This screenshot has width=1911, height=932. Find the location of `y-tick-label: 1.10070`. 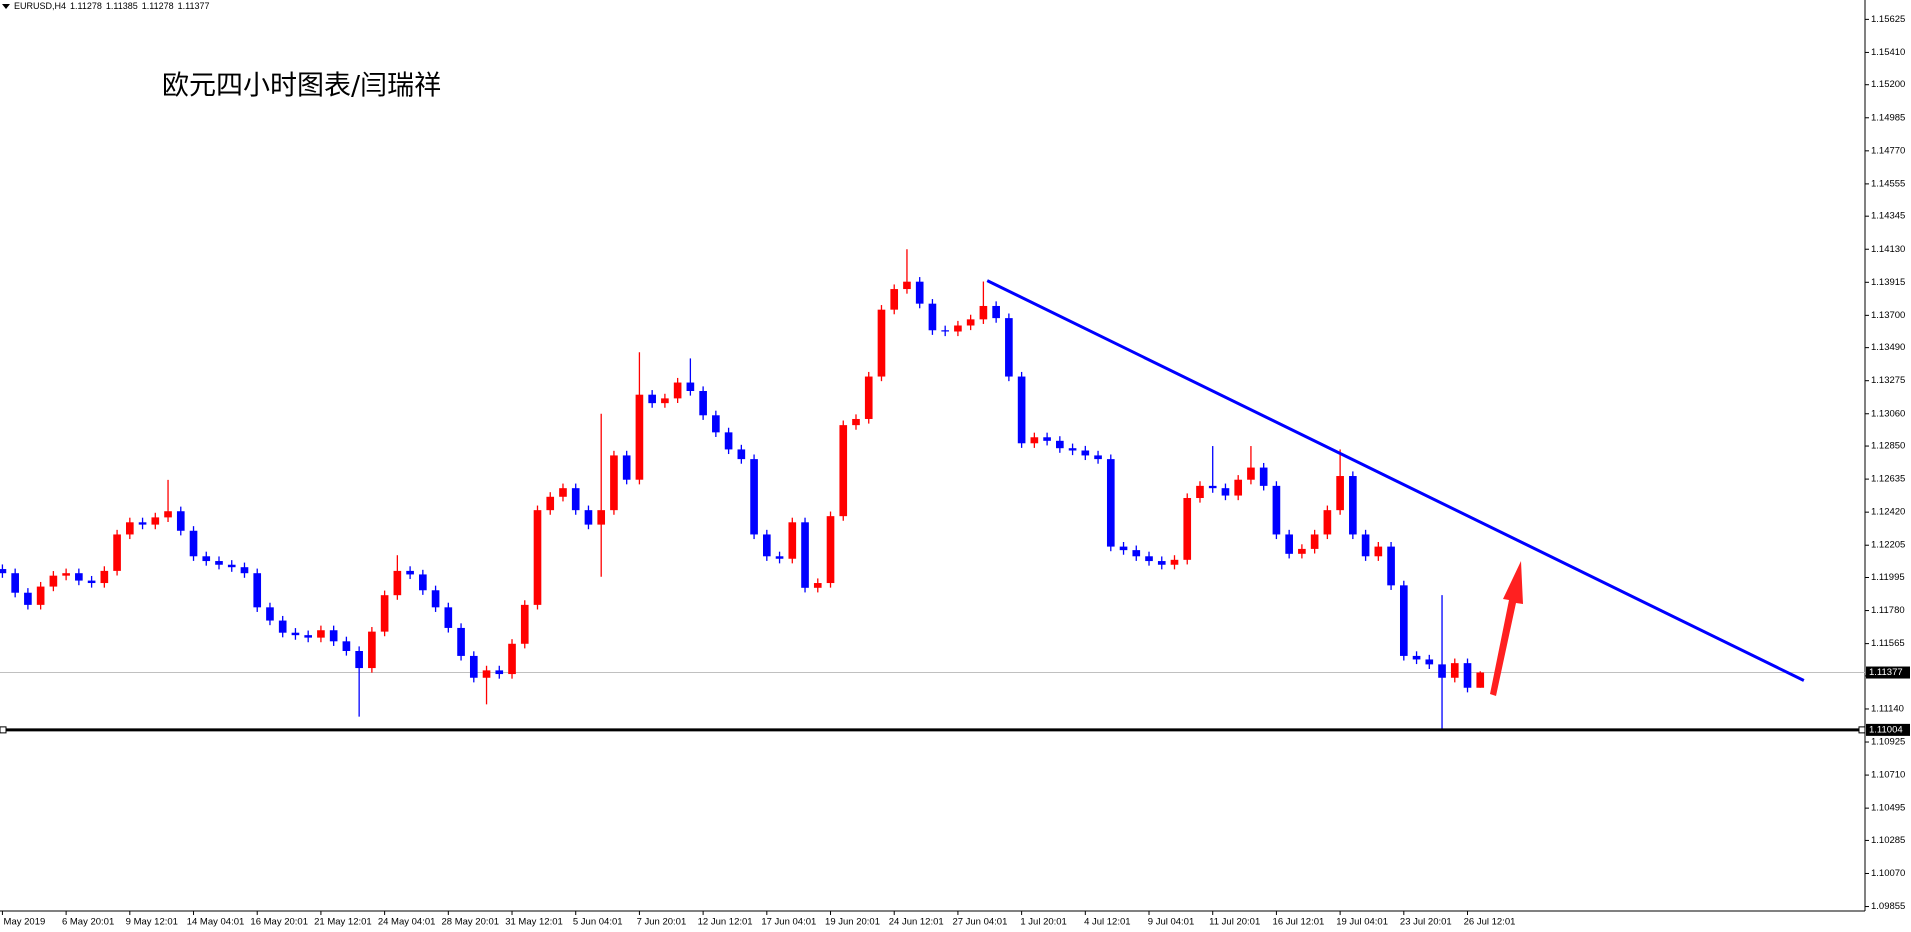

y-tick-label: 1.10070 is located at coordinates (1888, 873).